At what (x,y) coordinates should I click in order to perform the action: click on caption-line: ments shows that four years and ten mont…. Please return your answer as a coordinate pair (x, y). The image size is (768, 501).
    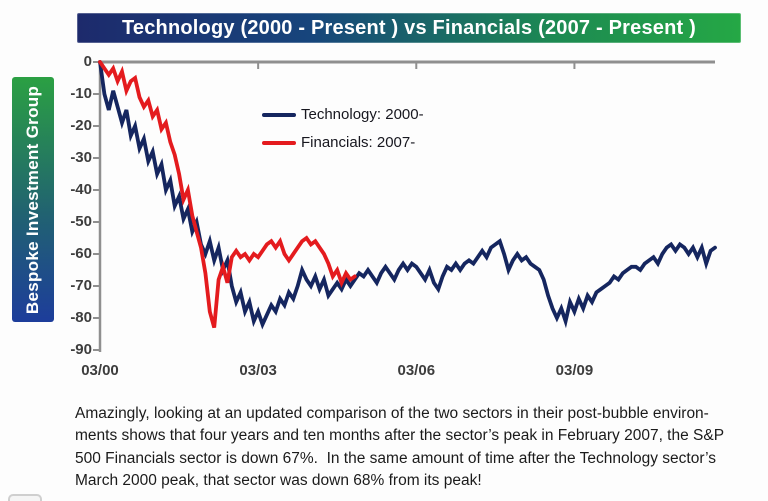
    Looking at the image, I should click on (400, 436).